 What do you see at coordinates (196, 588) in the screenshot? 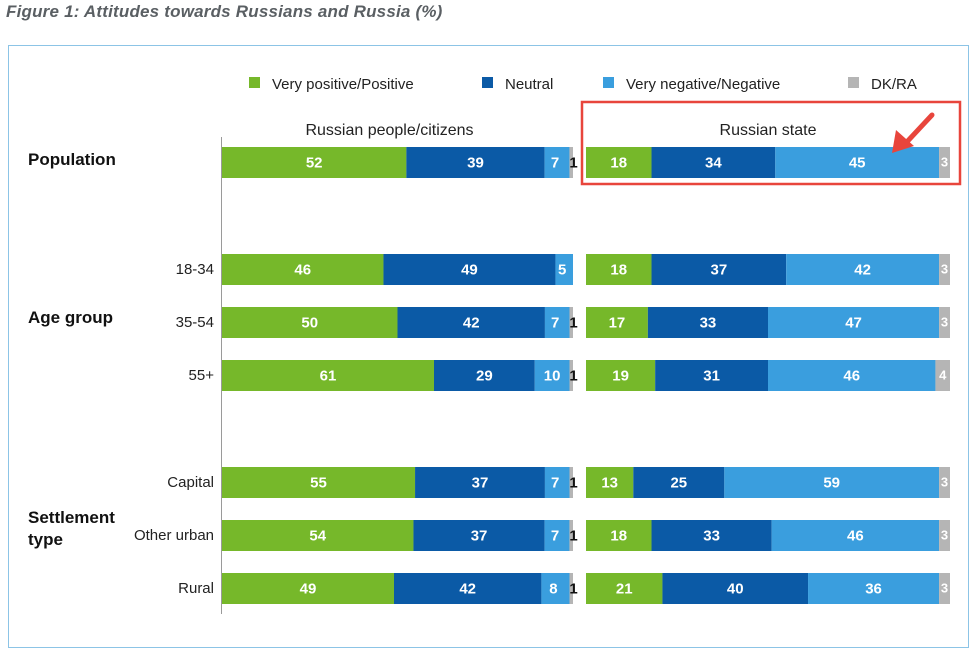
I see `row-label-rural: Rural` at bounding box center [196, 588].